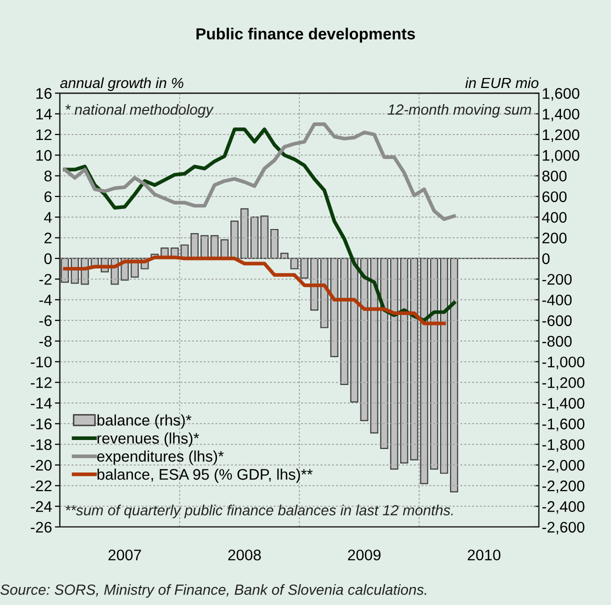 Image resolution: width=611 pixels, height=605 pixels. What do you see at coordinates (561, 156) in the screenshot?
I see `y2-tick-label: 1,000` at bounding box center [561, 156].